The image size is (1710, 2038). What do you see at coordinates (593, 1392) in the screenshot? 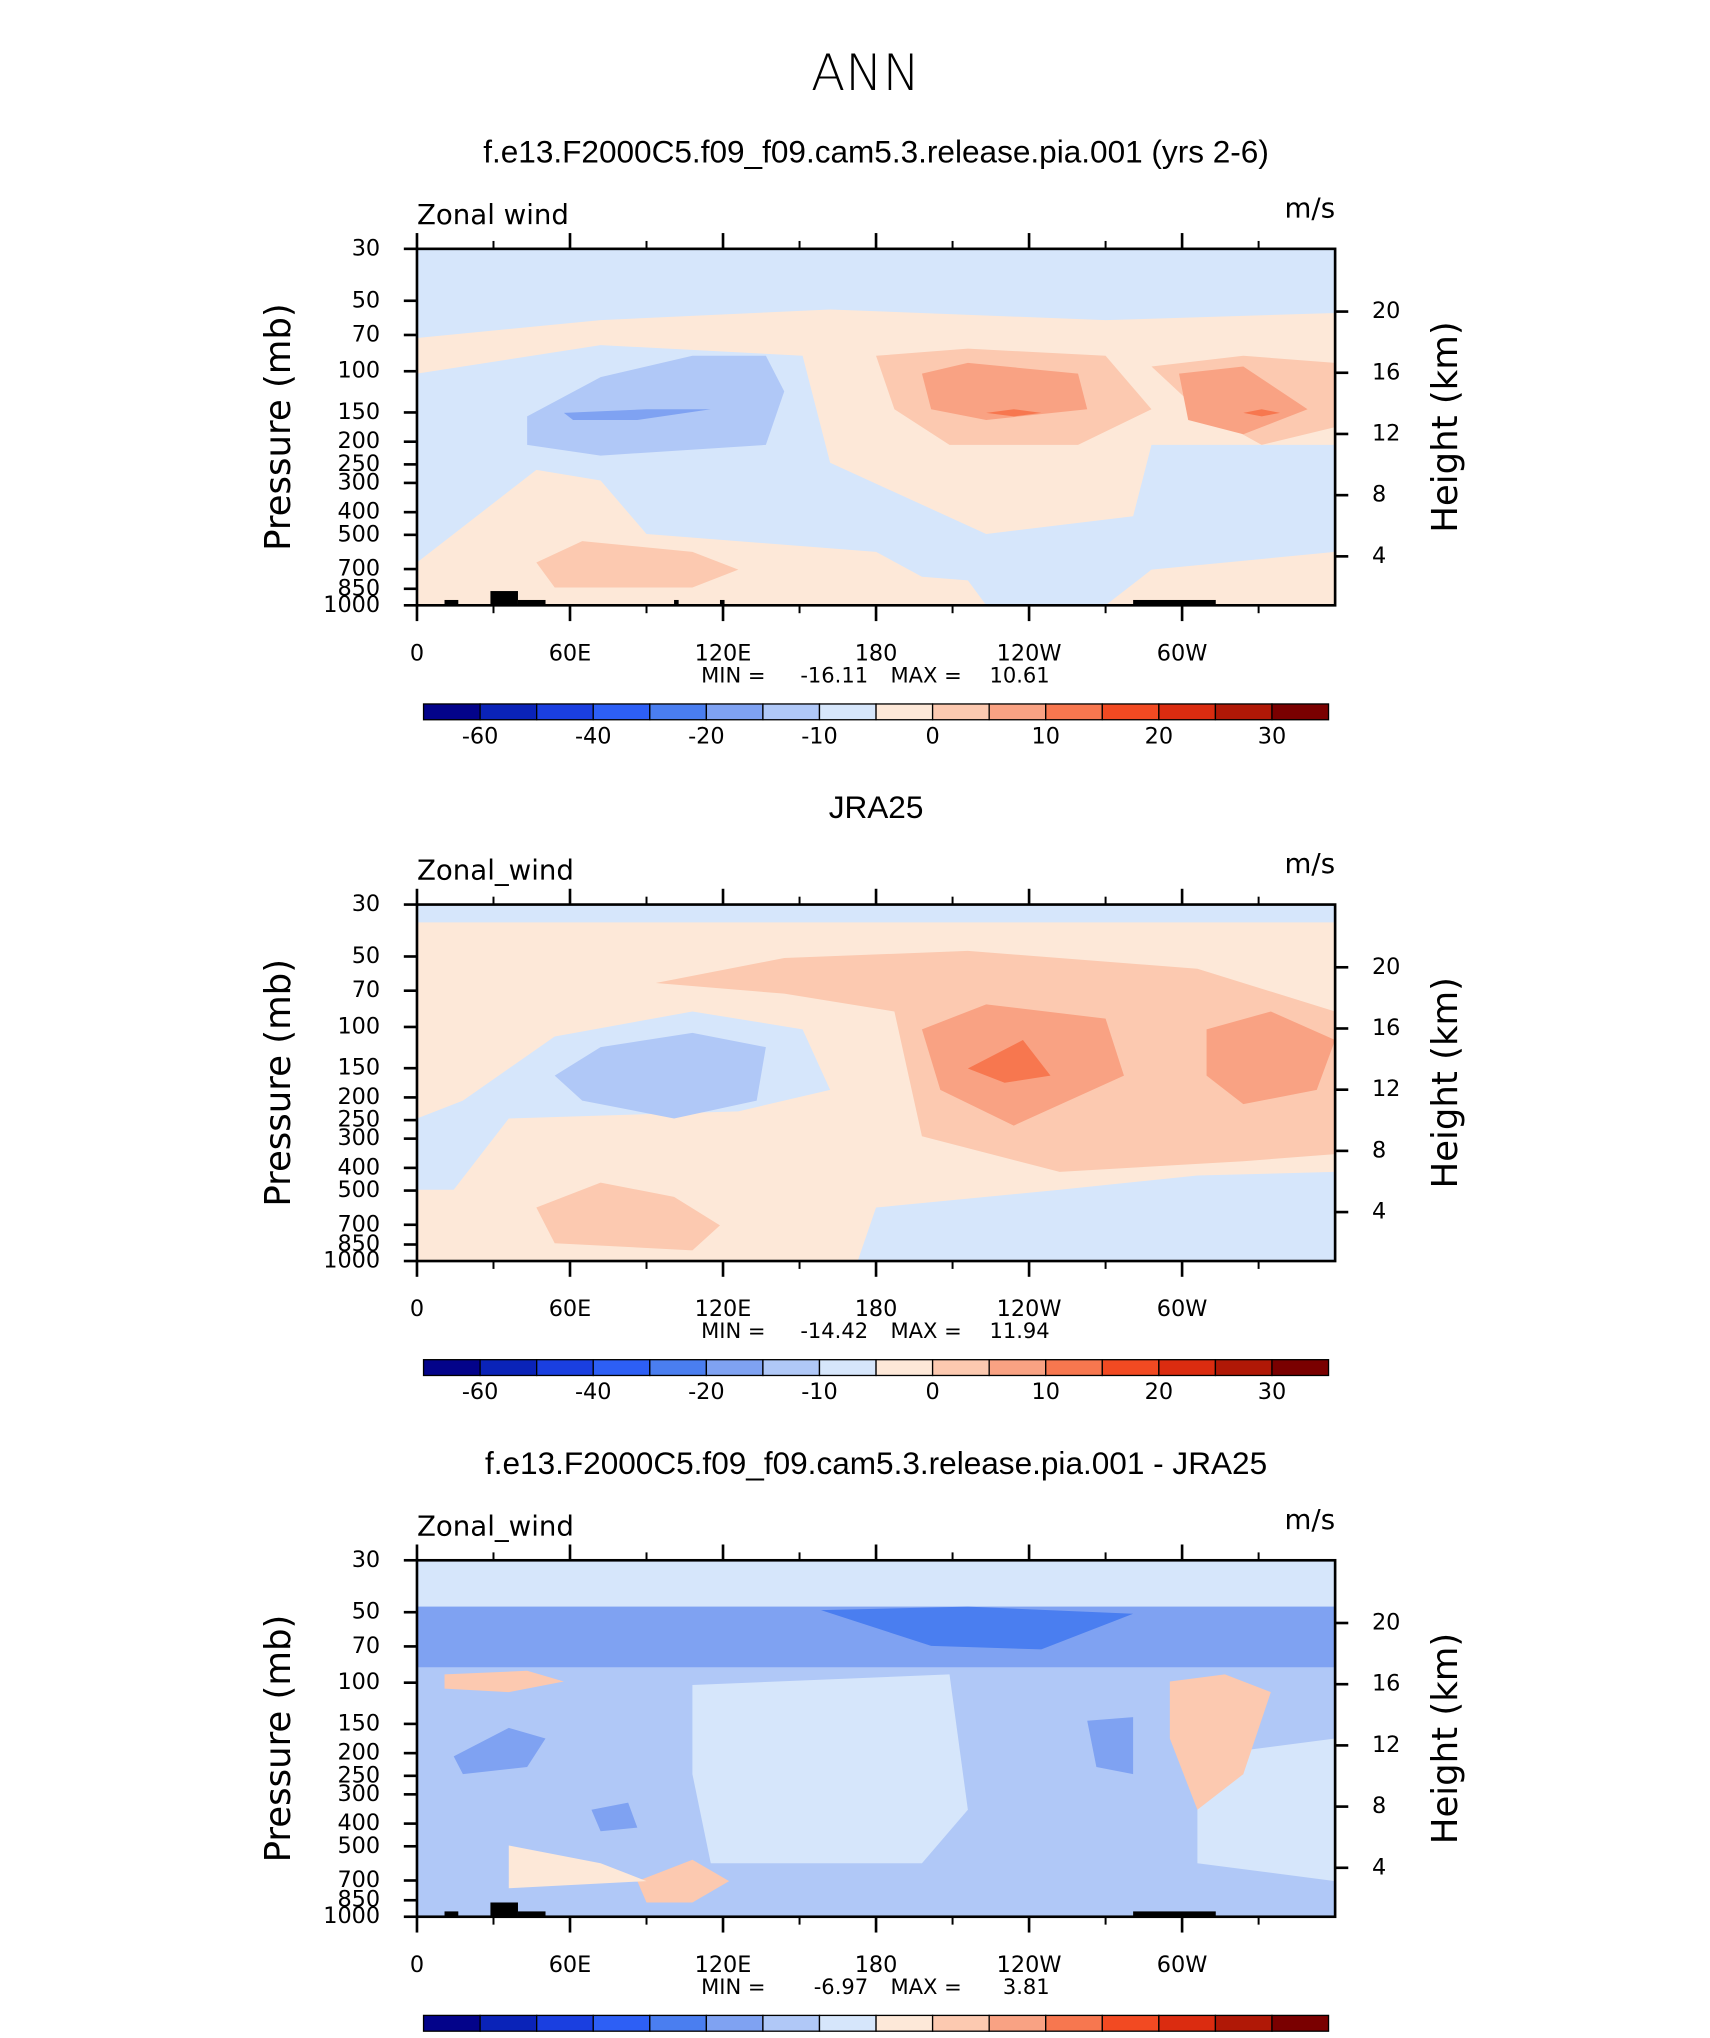
I see `colorbar-label: -40` at bounding box center [593, 1392].